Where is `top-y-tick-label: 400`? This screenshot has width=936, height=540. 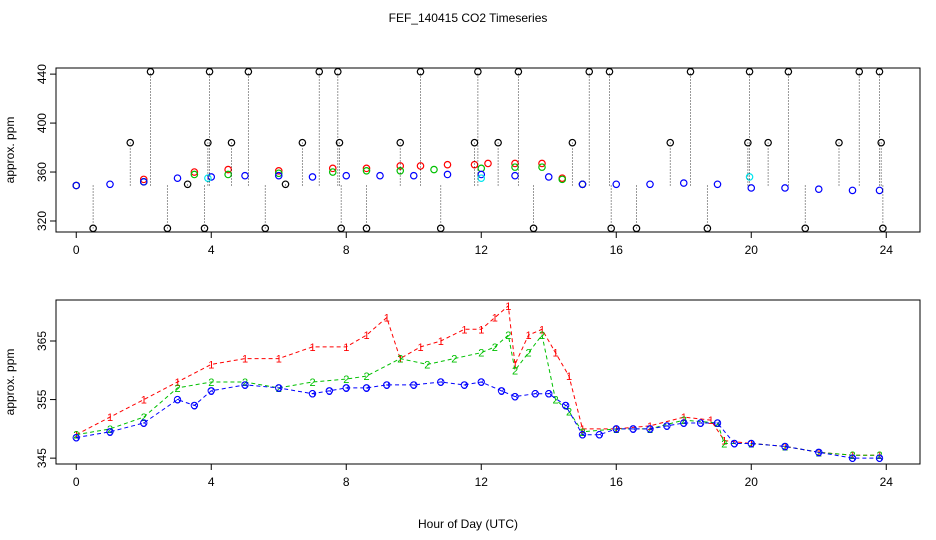
top-y-tick-label: 400 is located at coordinates (42, 123).